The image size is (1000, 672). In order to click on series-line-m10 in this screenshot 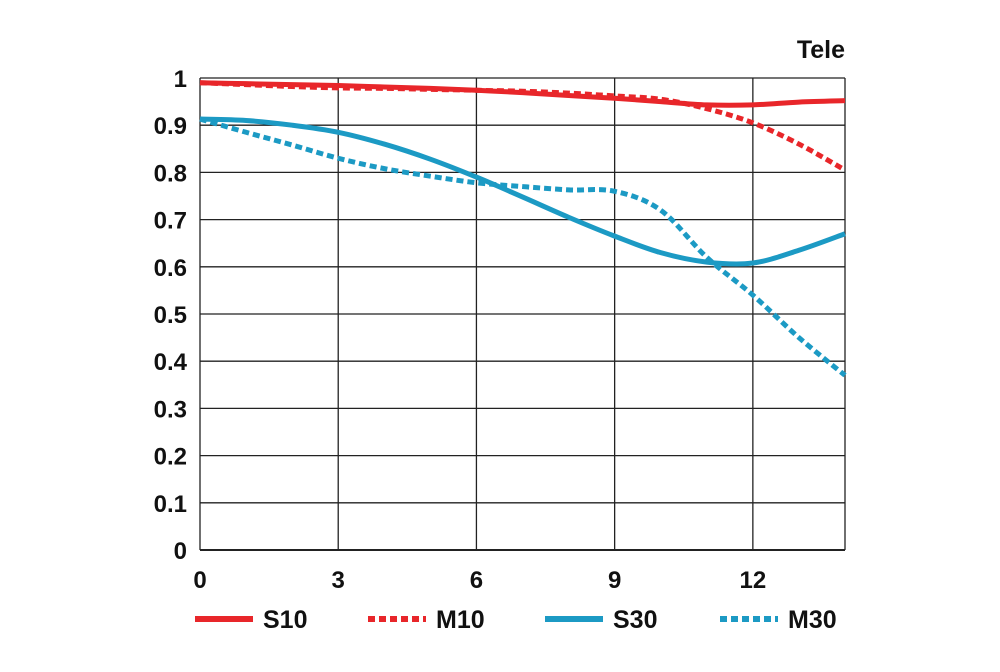, I will do `click(523, 126)`.